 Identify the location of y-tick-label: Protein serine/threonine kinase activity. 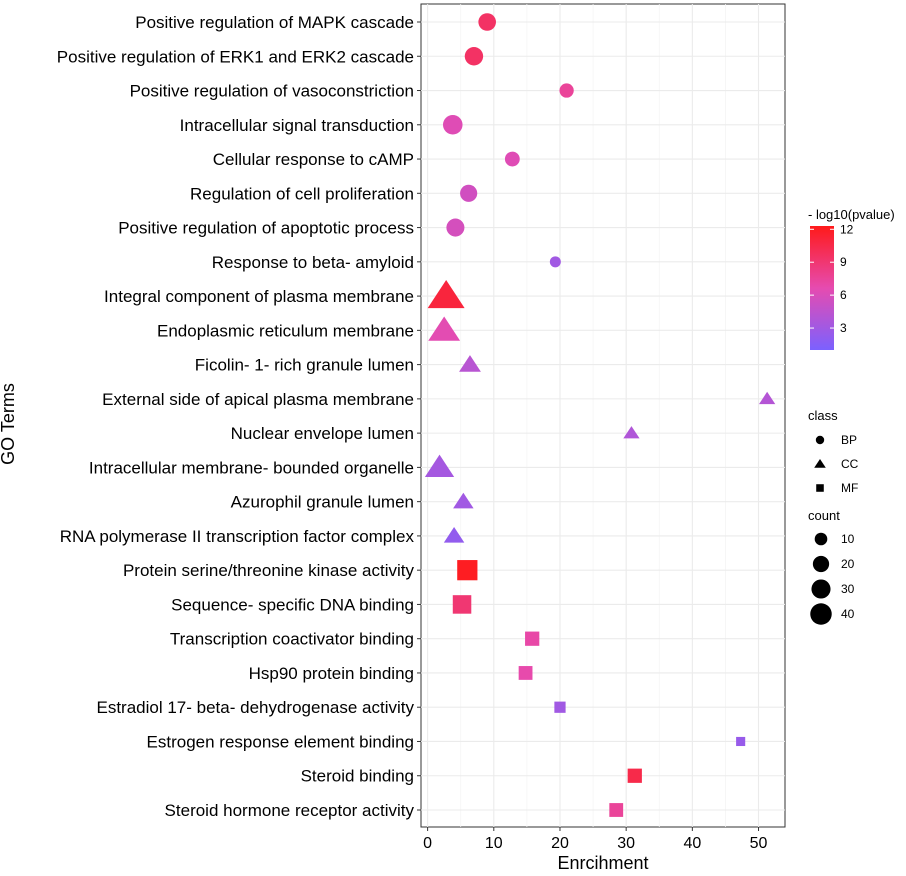
(269, 570).